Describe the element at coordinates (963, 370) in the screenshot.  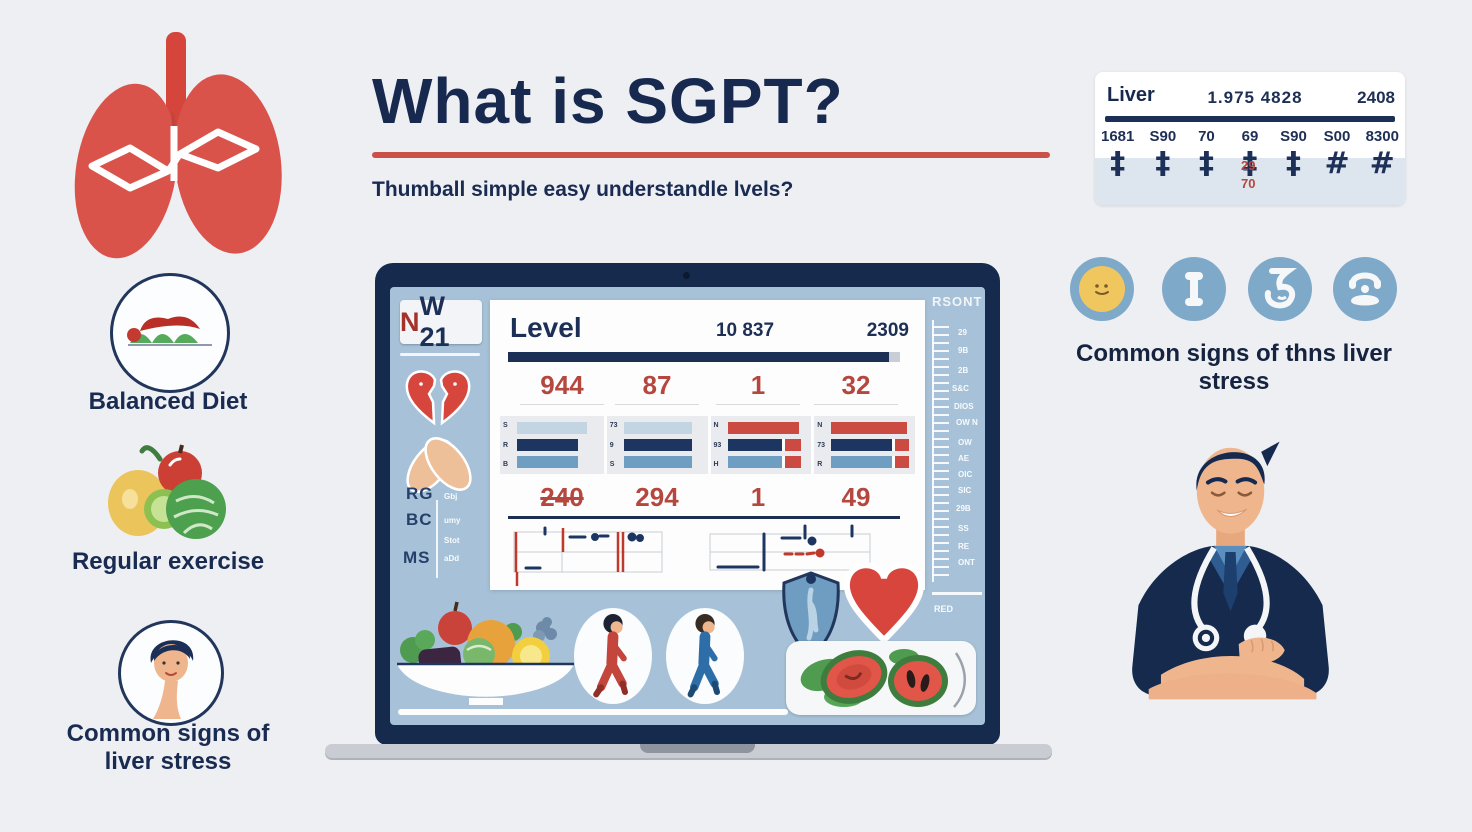
I see `ruler-label: 2B` at that location.